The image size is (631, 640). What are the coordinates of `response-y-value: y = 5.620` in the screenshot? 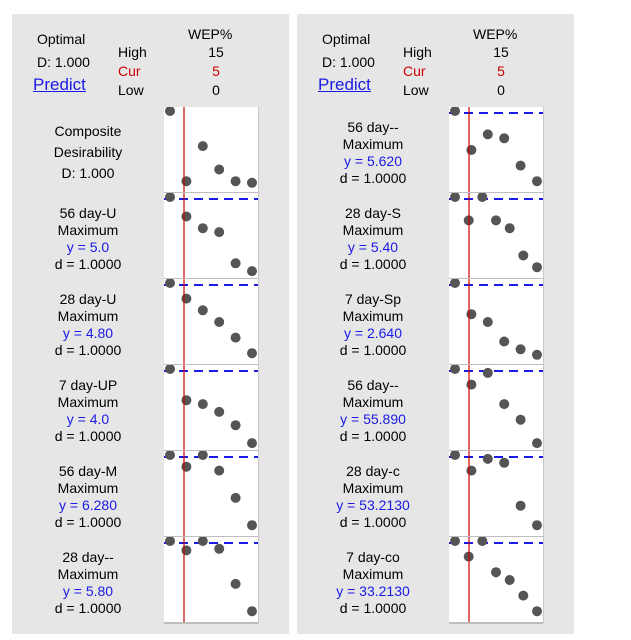 It's located at (373, 161).